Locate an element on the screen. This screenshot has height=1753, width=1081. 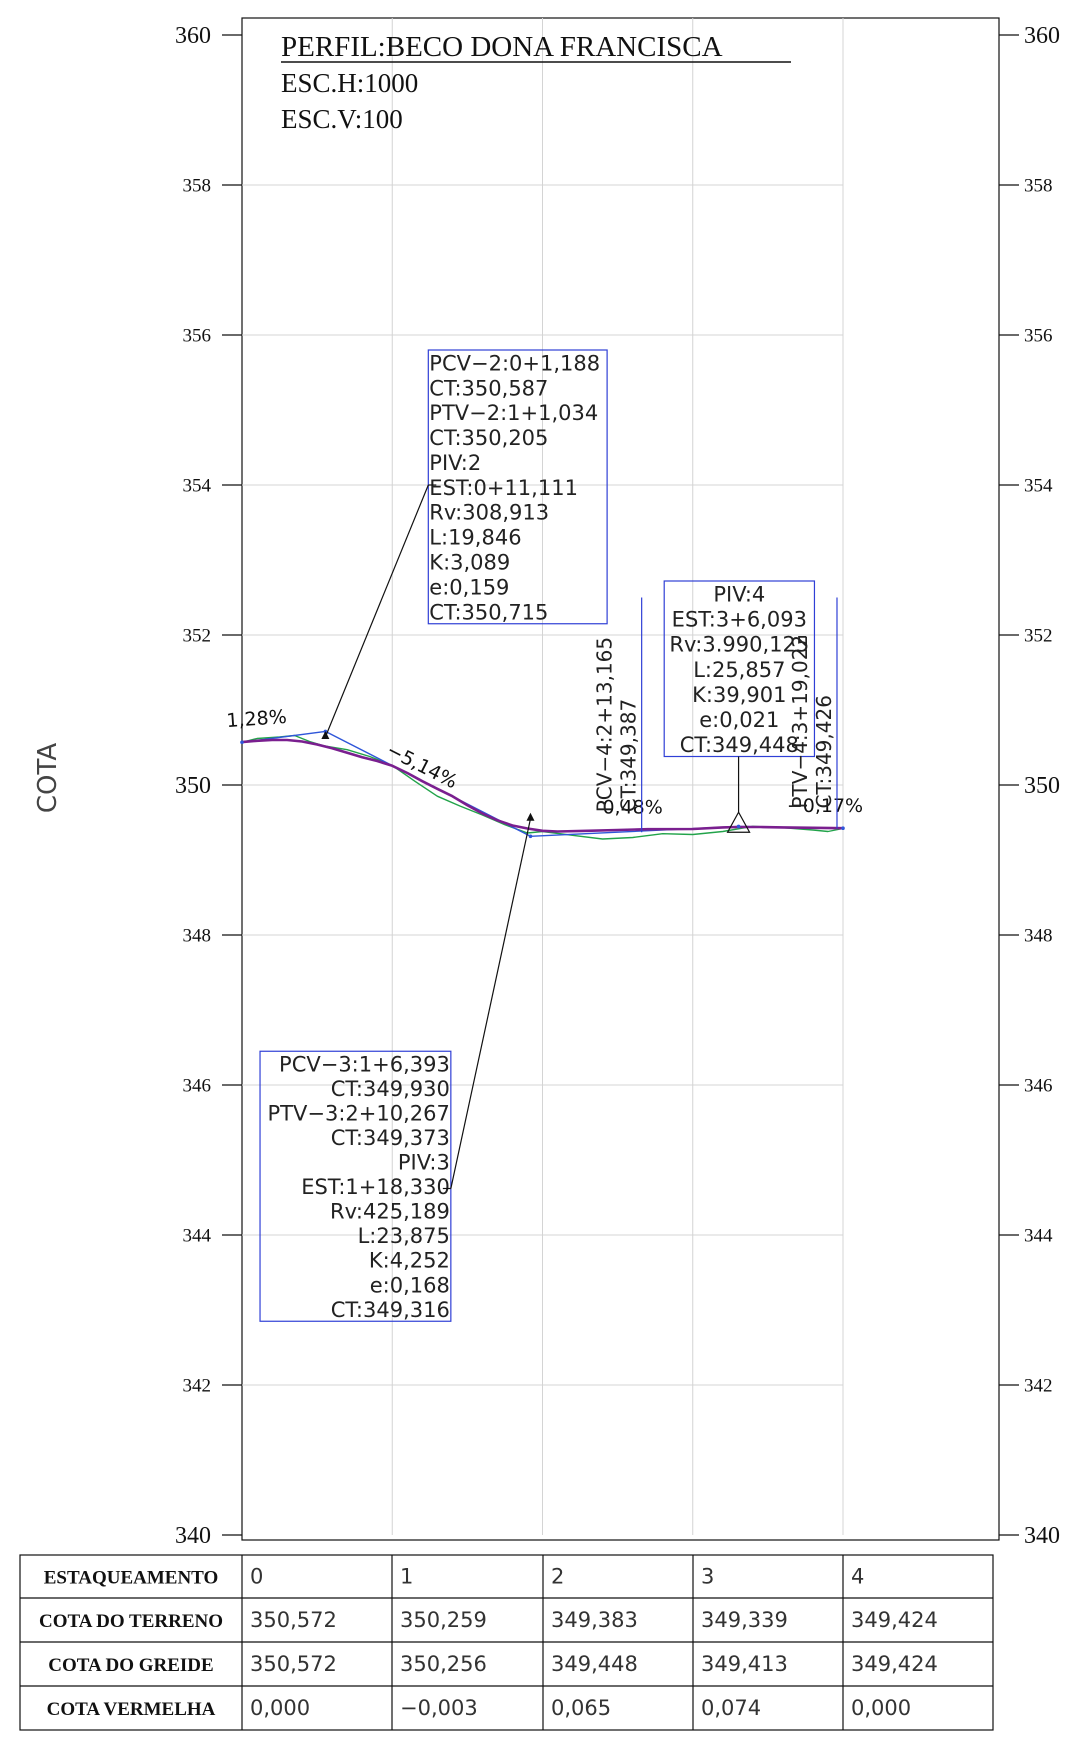
table-row-label: COTA DO GREIDE is located at coordinates (130, 1665).